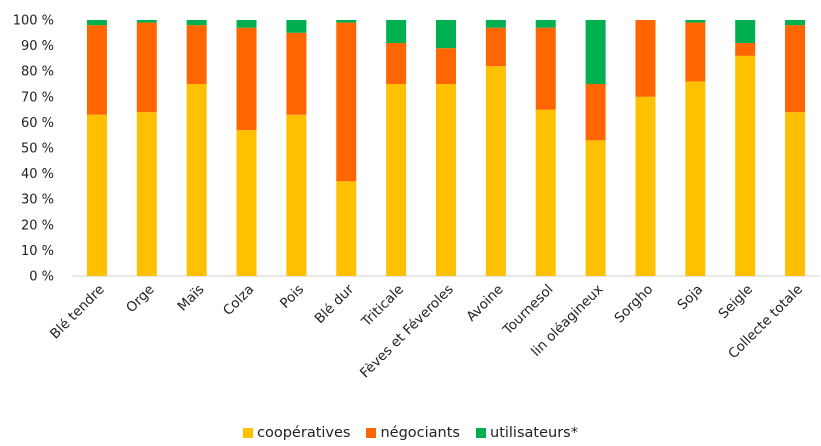 The height and width of the screenshot is (446, 821). I want to click on x-category-label: Seigle, so click(736, 302).